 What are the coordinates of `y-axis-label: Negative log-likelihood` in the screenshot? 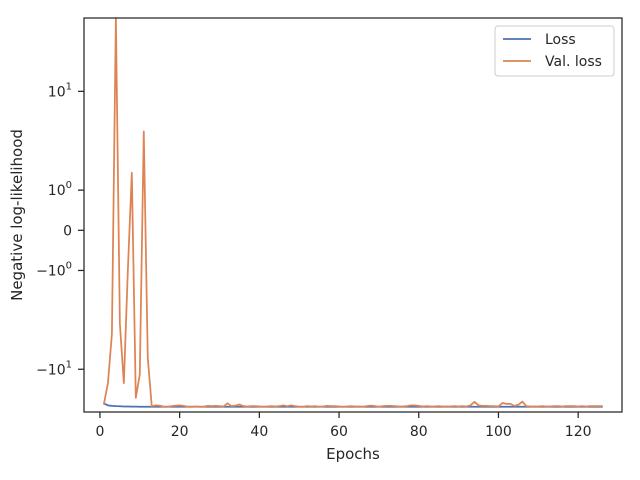 It's located at (17, 215).